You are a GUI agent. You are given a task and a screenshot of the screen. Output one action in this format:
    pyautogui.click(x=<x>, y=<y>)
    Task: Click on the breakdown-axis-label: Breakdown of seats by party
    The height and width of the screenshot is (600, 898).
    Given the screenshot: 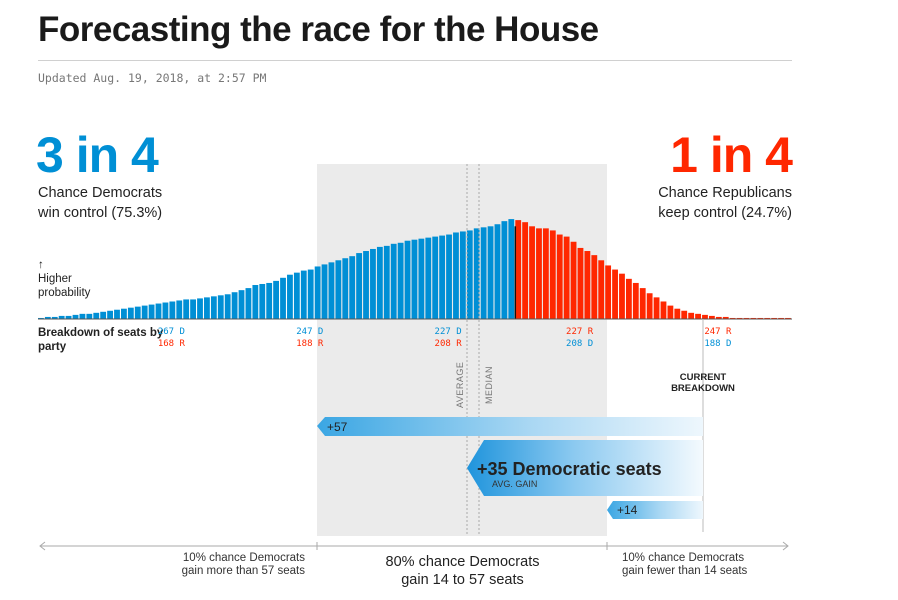 What is the action you would take?
    pyautogui.click(x=101, y=340)
    